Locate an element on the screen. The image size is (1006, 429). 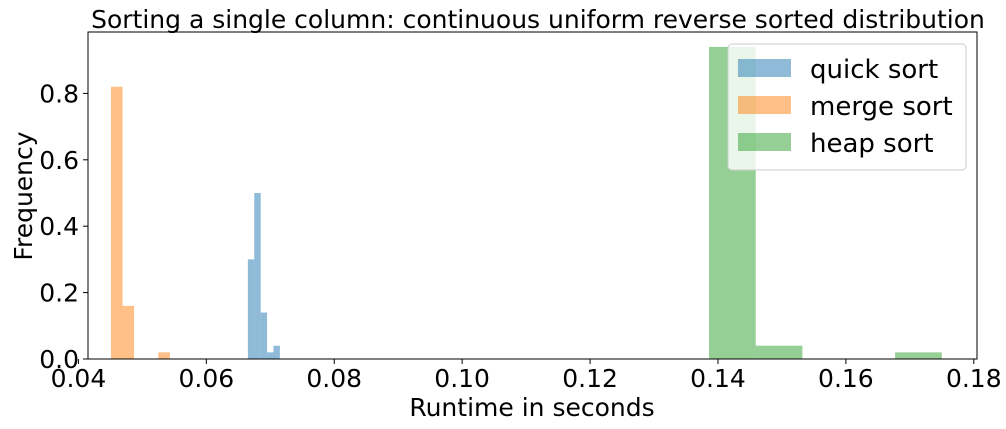
legend-label: heap sort is located at coordinates (872, 144).